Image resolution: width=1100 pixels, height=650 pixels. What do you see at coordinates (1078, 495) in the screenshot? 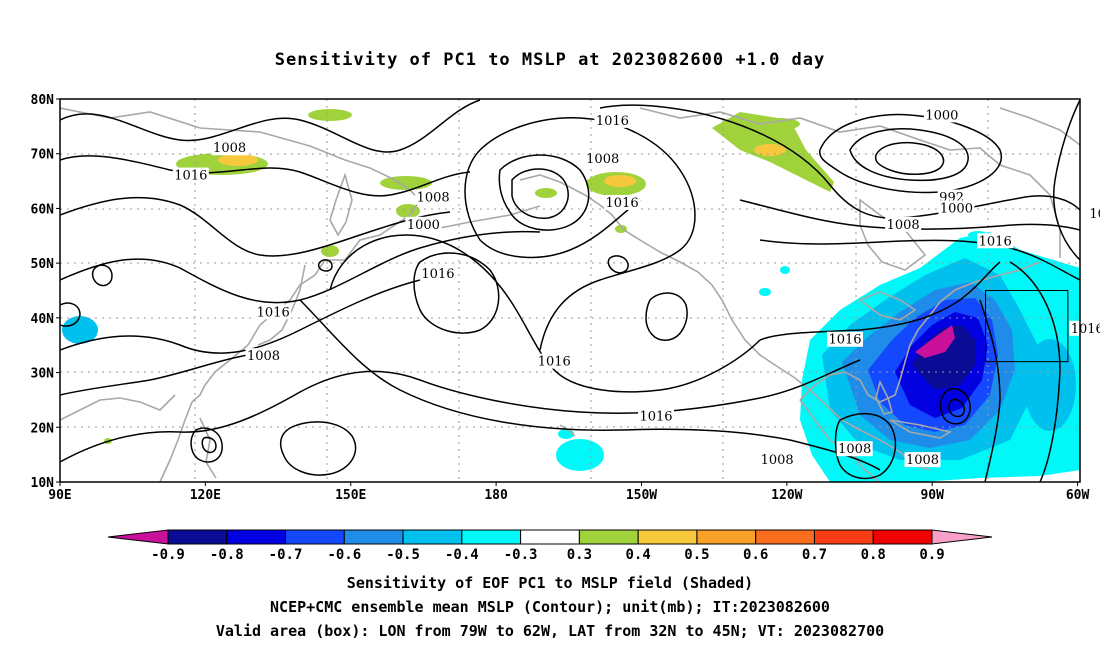
I see `lon-tick-label: 60W` at bounding box center [1078, 495].